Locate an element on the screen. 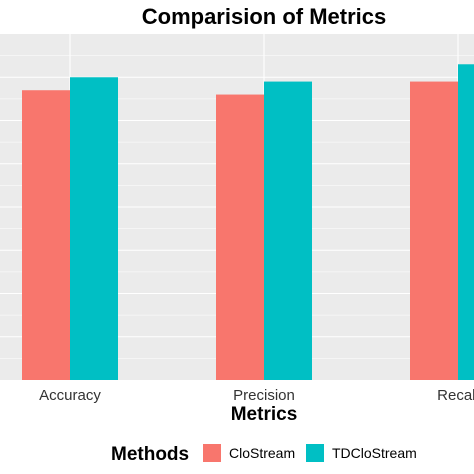 The image size is (474, 474). x-tick-label: Recall is located at coordinates (455, 395).